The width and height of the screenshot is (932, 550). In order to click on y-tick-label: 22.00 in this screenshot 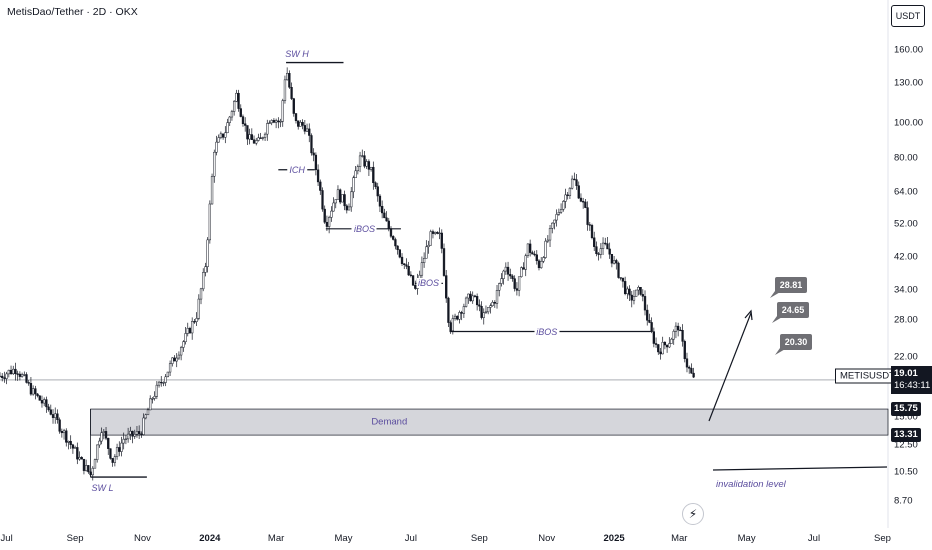, I will do `click(906, 357)`.